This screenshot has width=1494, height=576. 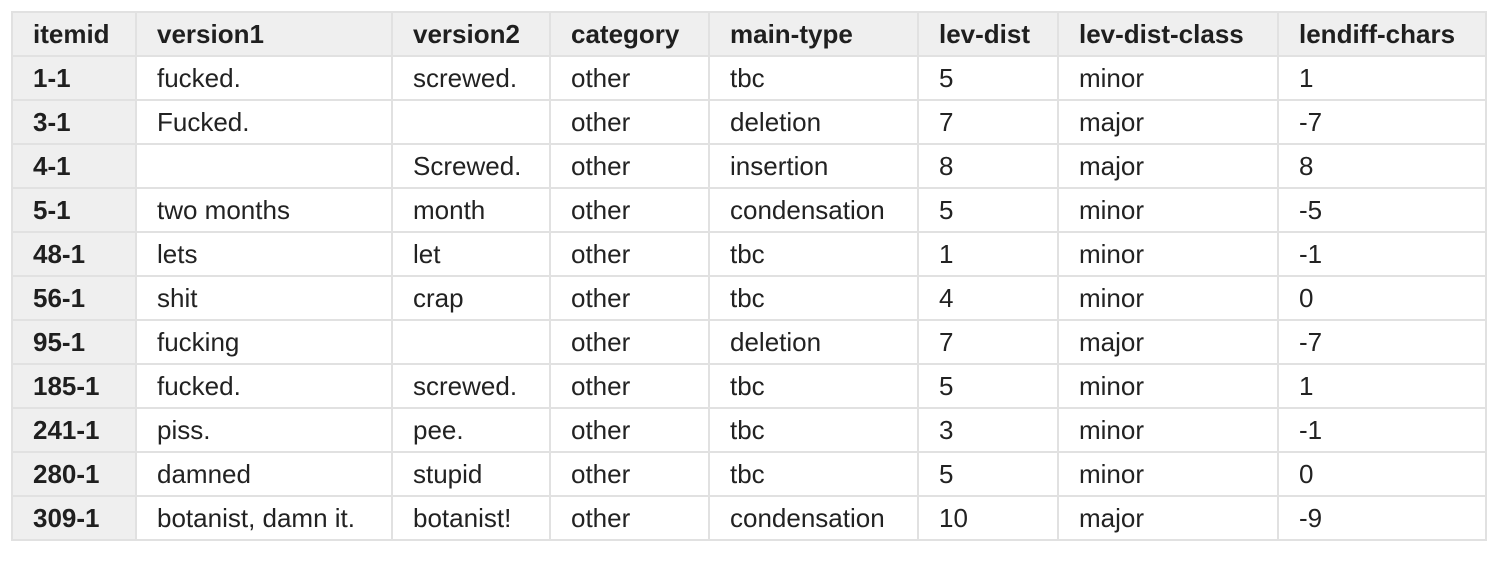 I want to click on cell-itemid: 48-1, so click(x=74, y=254).